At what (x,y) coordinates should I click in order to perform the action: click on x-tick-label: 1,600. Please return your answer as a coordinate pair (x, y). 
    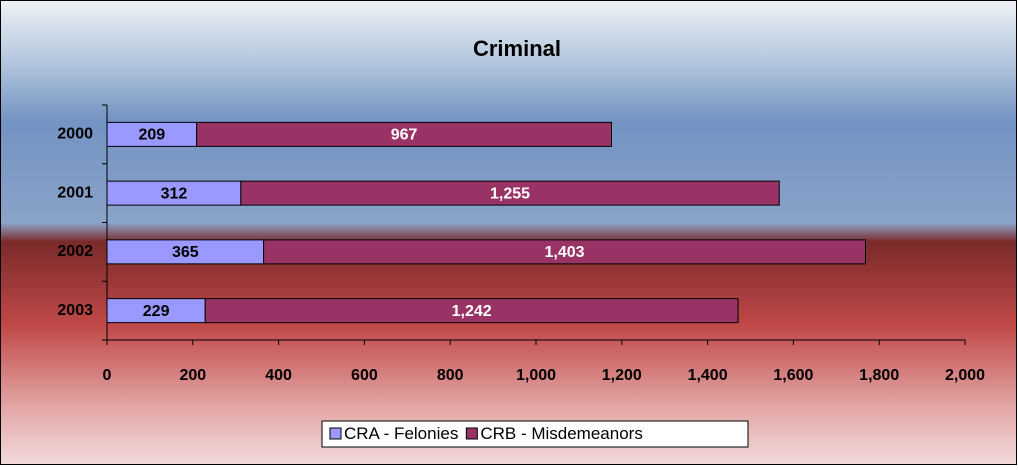
    Looking at the image, I should click on (793, 375).